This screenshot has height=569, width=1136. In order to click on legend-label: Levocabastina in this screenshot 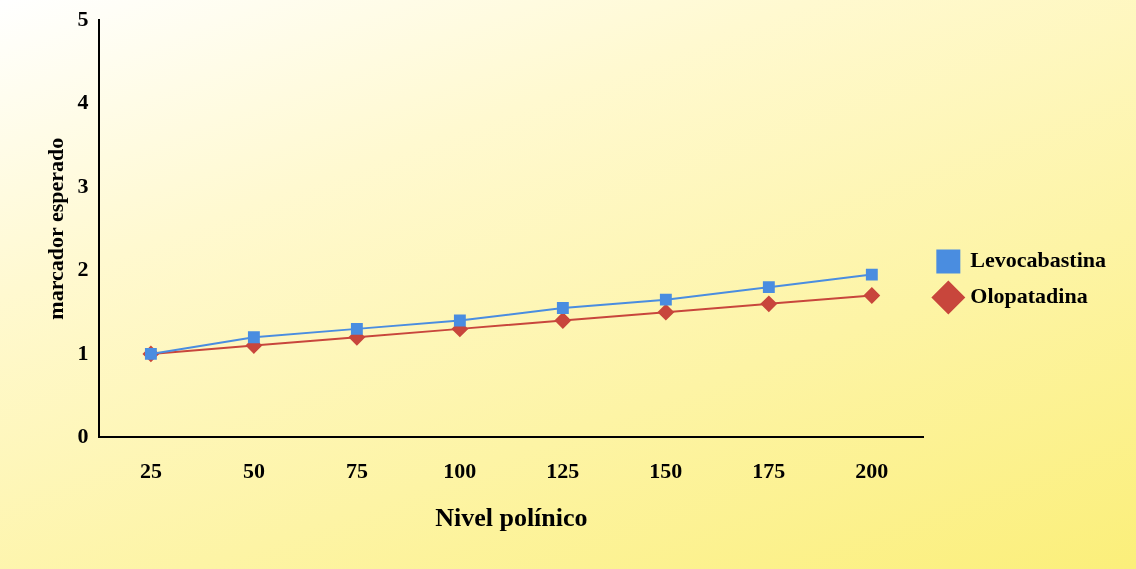, I will do `click(1038, 260)`.